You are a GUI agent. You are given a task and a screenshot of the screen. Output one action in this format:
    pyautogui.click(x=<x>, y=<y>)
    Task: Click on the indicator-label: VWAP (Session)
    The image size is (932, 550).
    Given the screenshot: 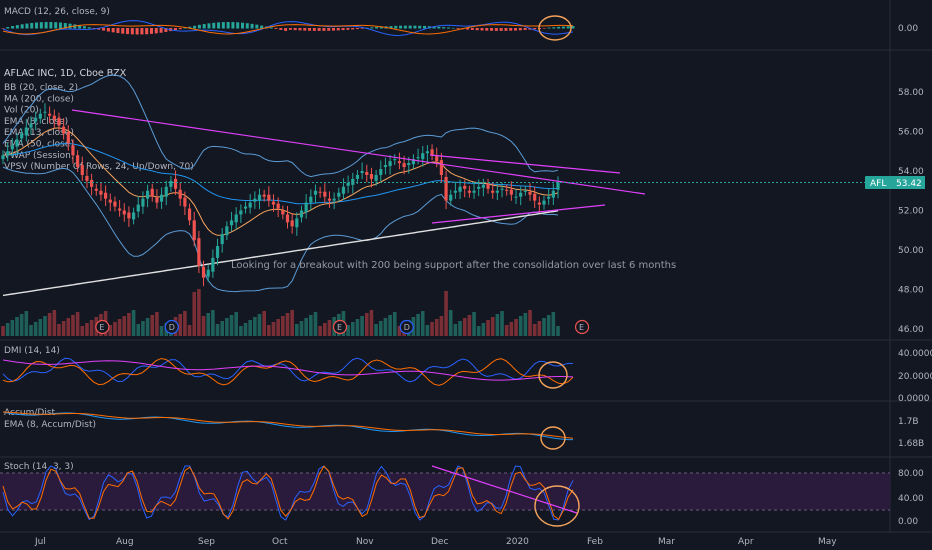 What is the action you would take?
    pyautogui.click(x=39, y=156)
    